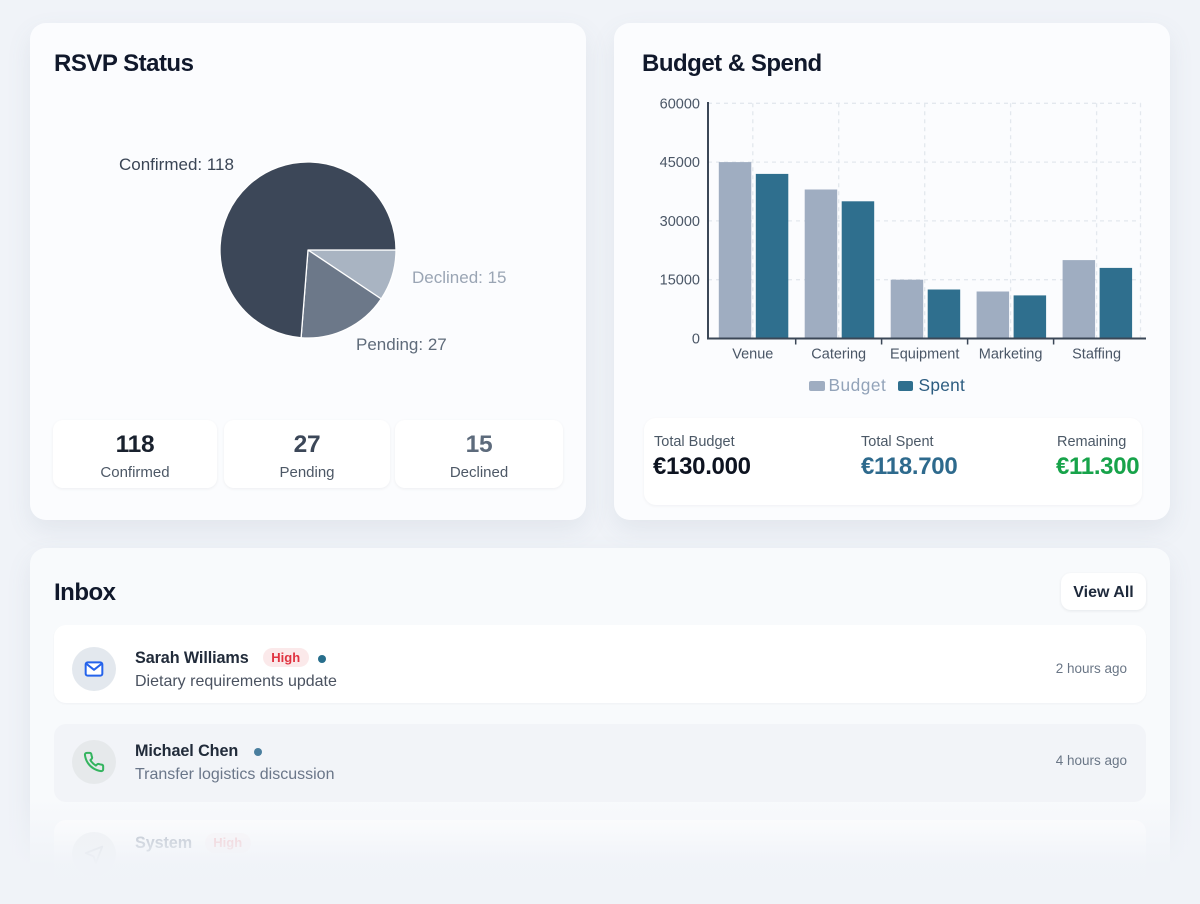  I want to click on svg-text: 15000, so click(680, 281).